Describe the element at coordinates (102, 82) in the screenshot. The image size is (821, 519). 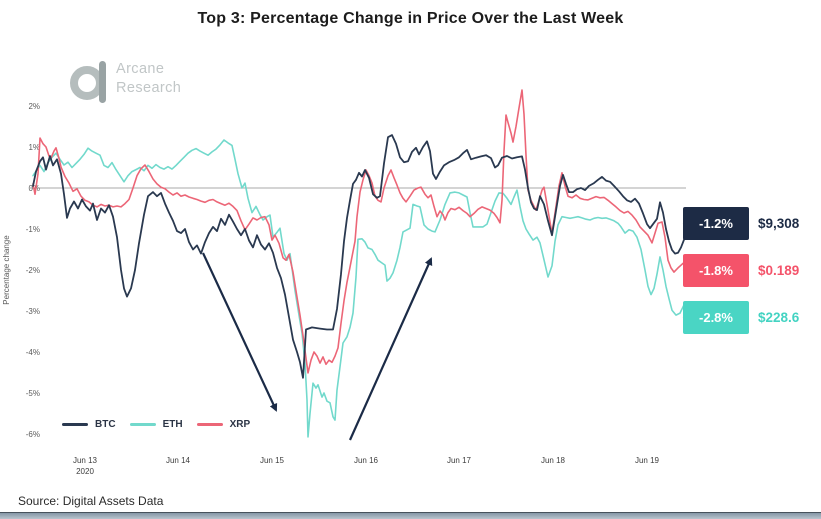
I see `logo-bar-icon` at that location.